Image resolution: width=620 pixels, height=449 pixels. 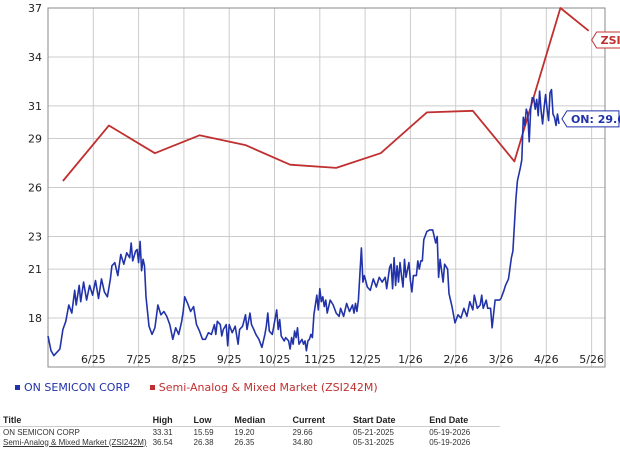 What do you see at coordinates (41, 432) in the screenshot?
I see `row-title-on: ON SEMICON CORP` at bounding box center [41, 432].